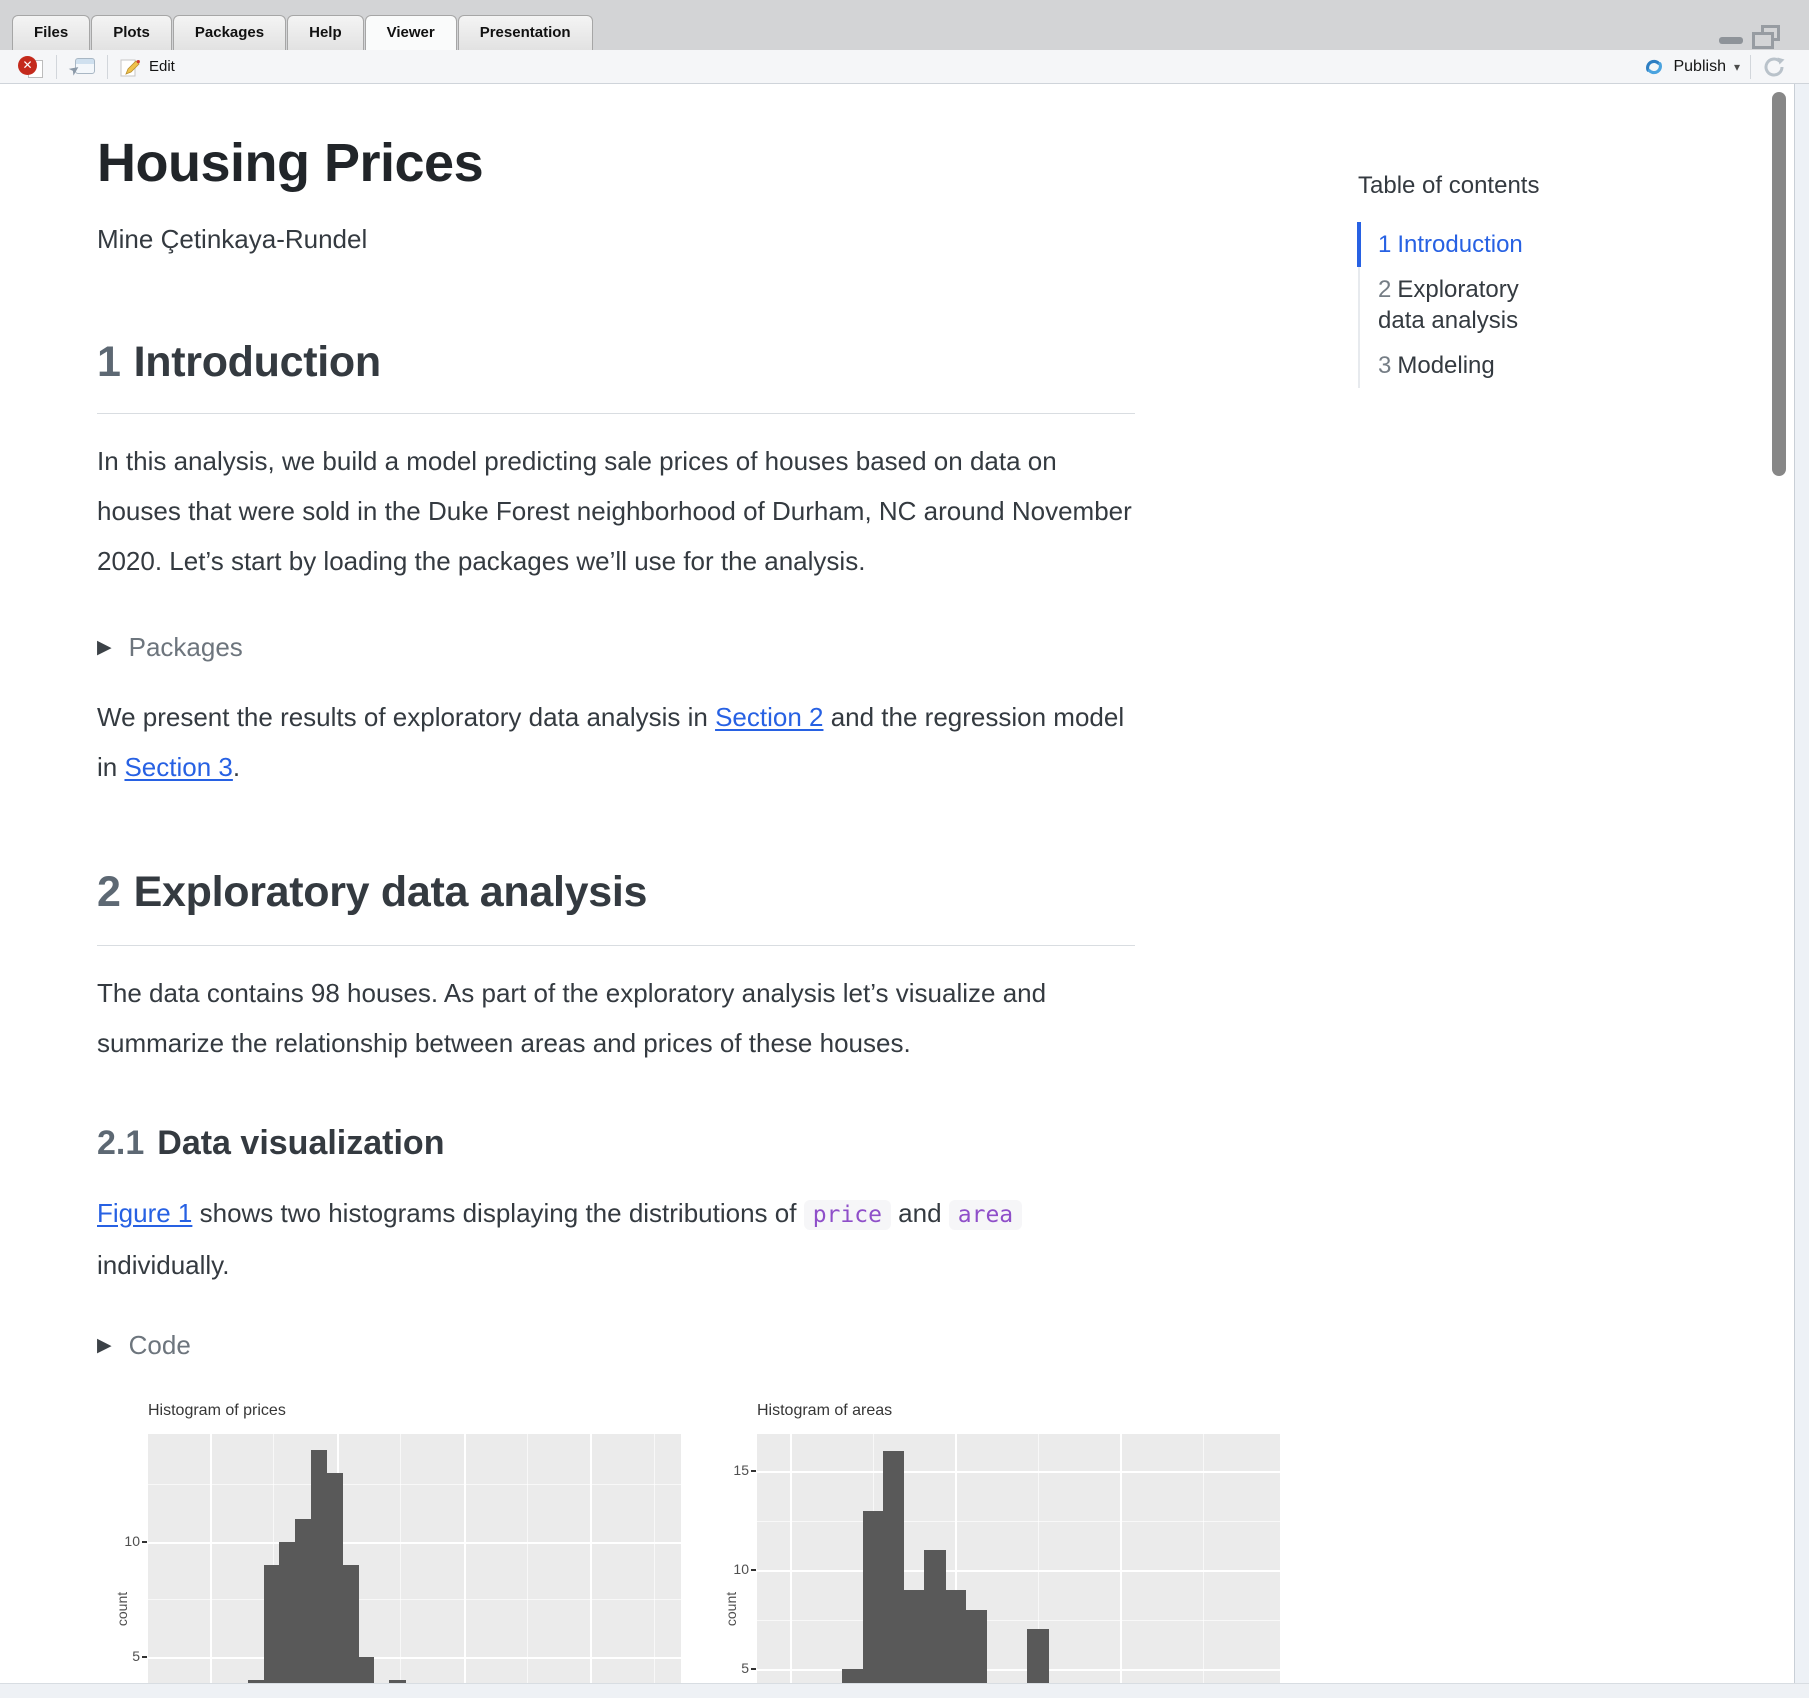  I want to click on packages-fold: ▶ Packages, so click(170, 647).